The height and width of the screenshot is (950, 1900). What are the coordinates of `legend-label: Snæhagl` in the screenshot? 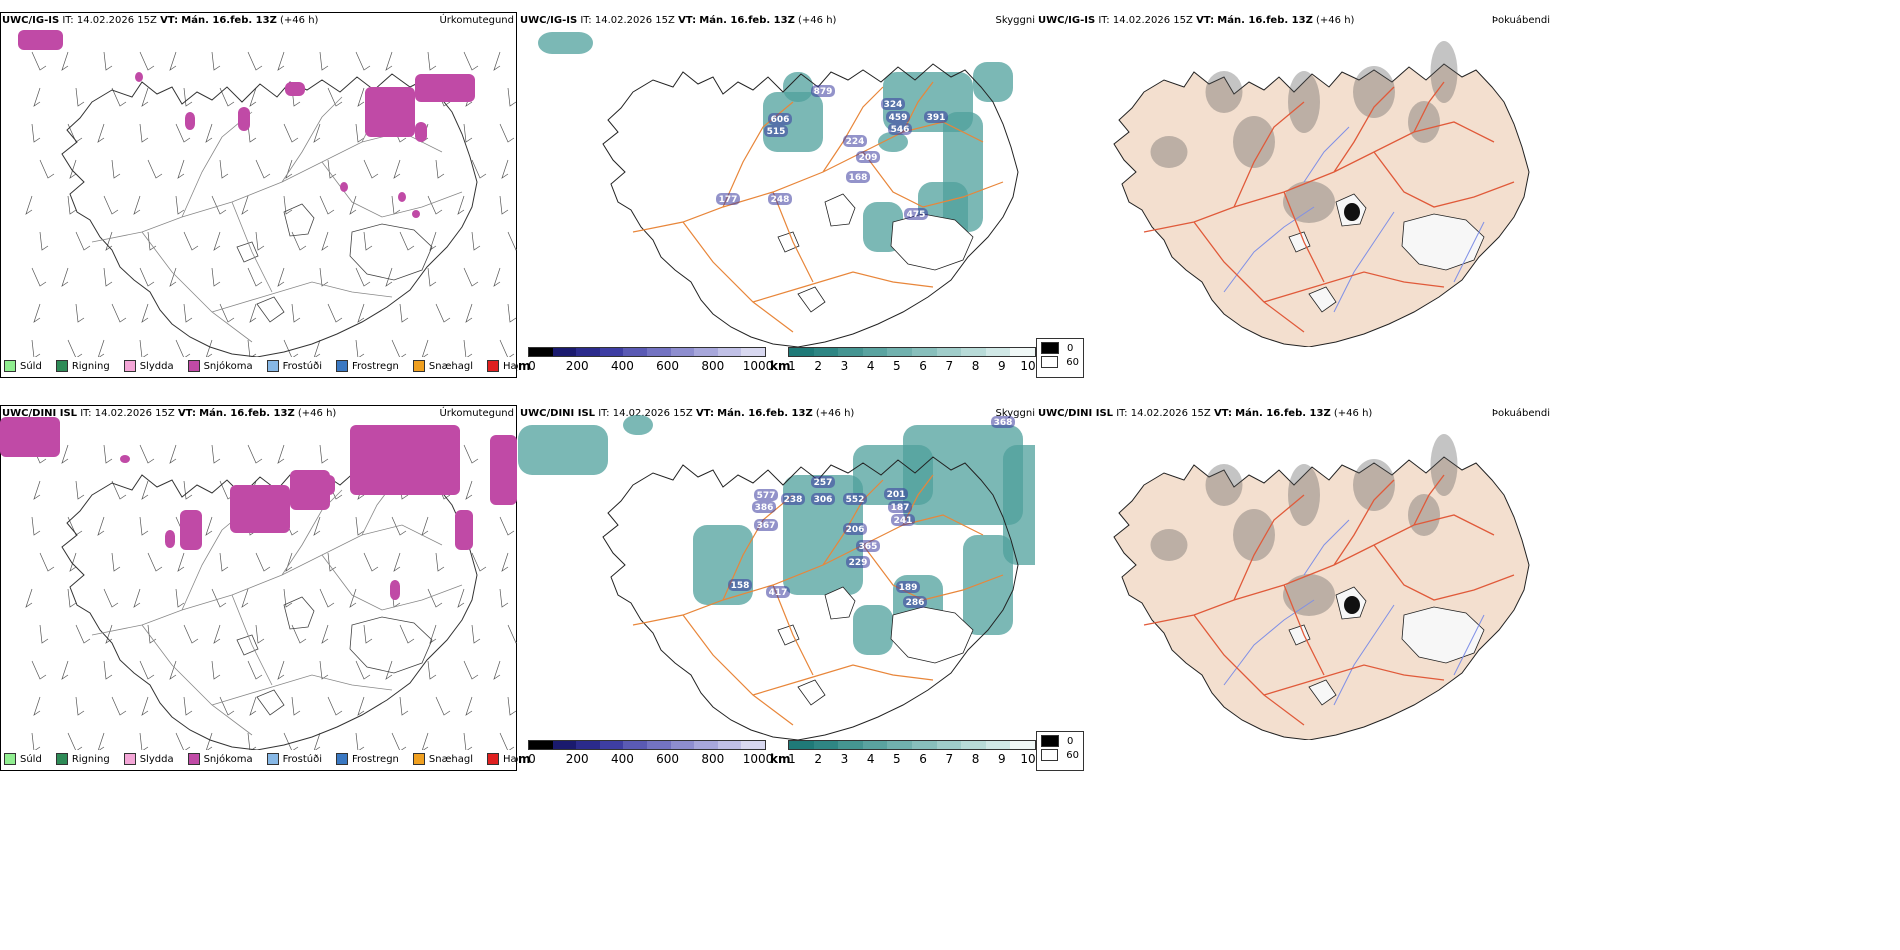 It's located at (451, 366).